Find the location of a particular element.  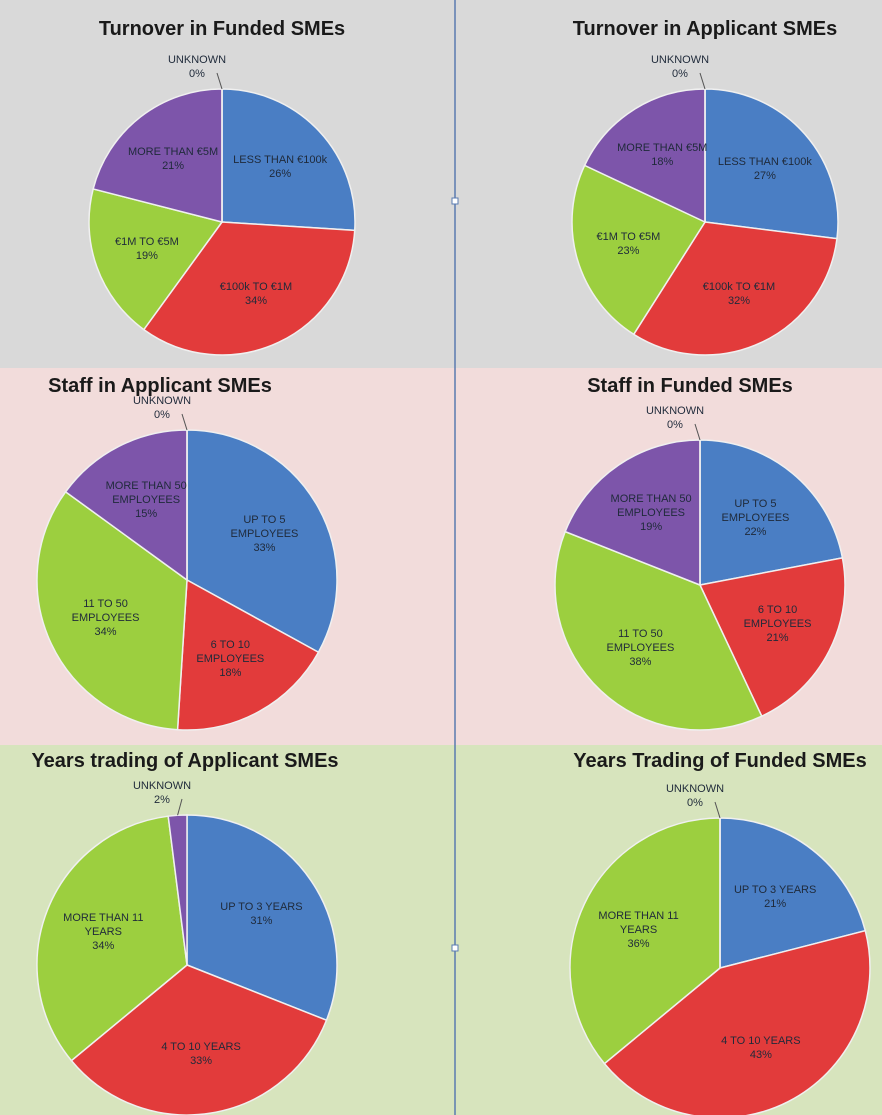

value-label: 32% is located at coordinates (738, 301).